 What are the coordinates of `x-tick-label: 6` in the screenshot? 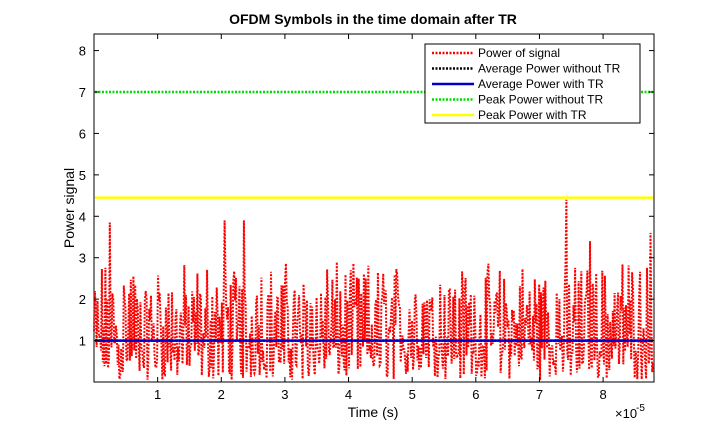 It's located at (475, 394).